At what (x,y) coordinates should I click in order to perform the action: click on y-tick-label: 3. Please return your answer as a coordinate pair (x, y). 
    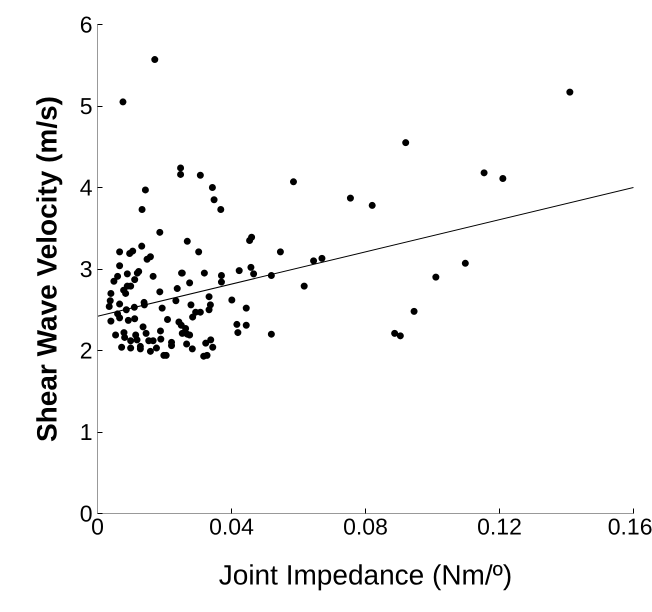
    Looking at the image, I should click on (86, 269).